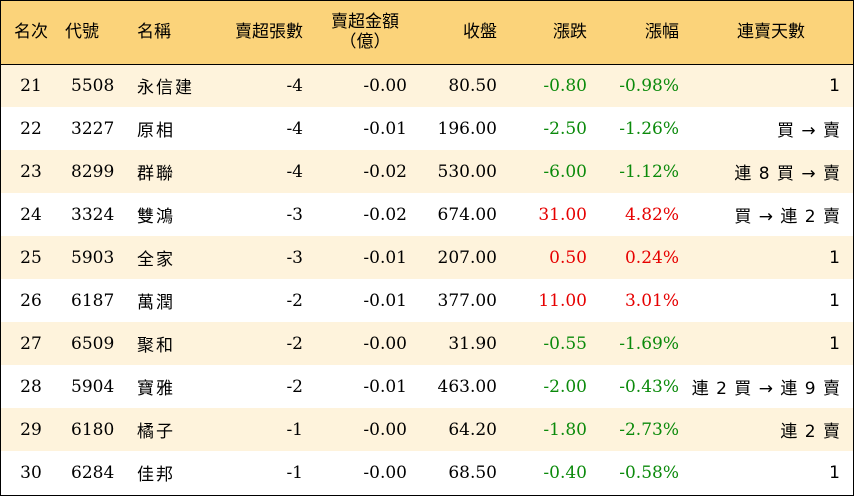  What do you see at coordinates (31, 472) in the screenshot?
I see `rank-cell: 30` at bounding box center [31, 472].